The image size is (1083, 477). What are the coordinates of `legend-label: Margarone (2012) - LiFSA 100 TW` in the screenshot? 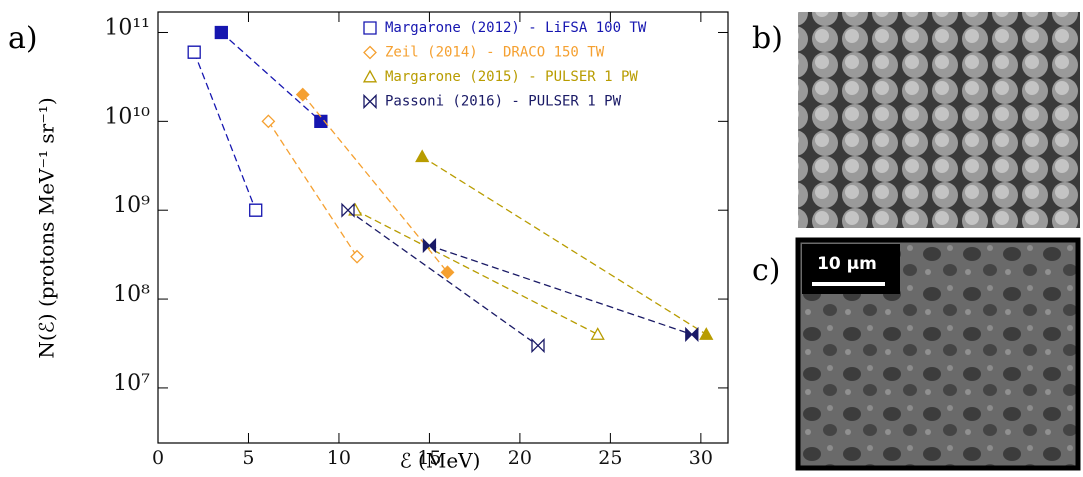 It's located at (516, 28).